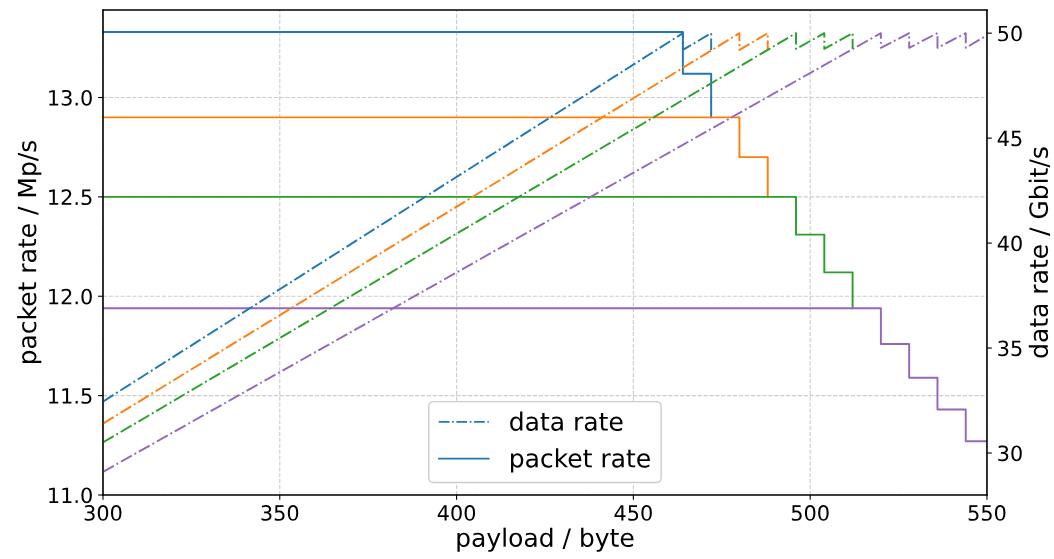  I want to click on x-tick-label: 450, so click(633, 513).